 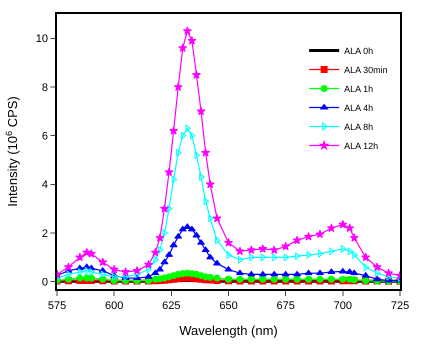 What do you see at coordinates (45, 185) in the screenshot?
I see `y-tick-label: 4` at bounding box center [45, 185].